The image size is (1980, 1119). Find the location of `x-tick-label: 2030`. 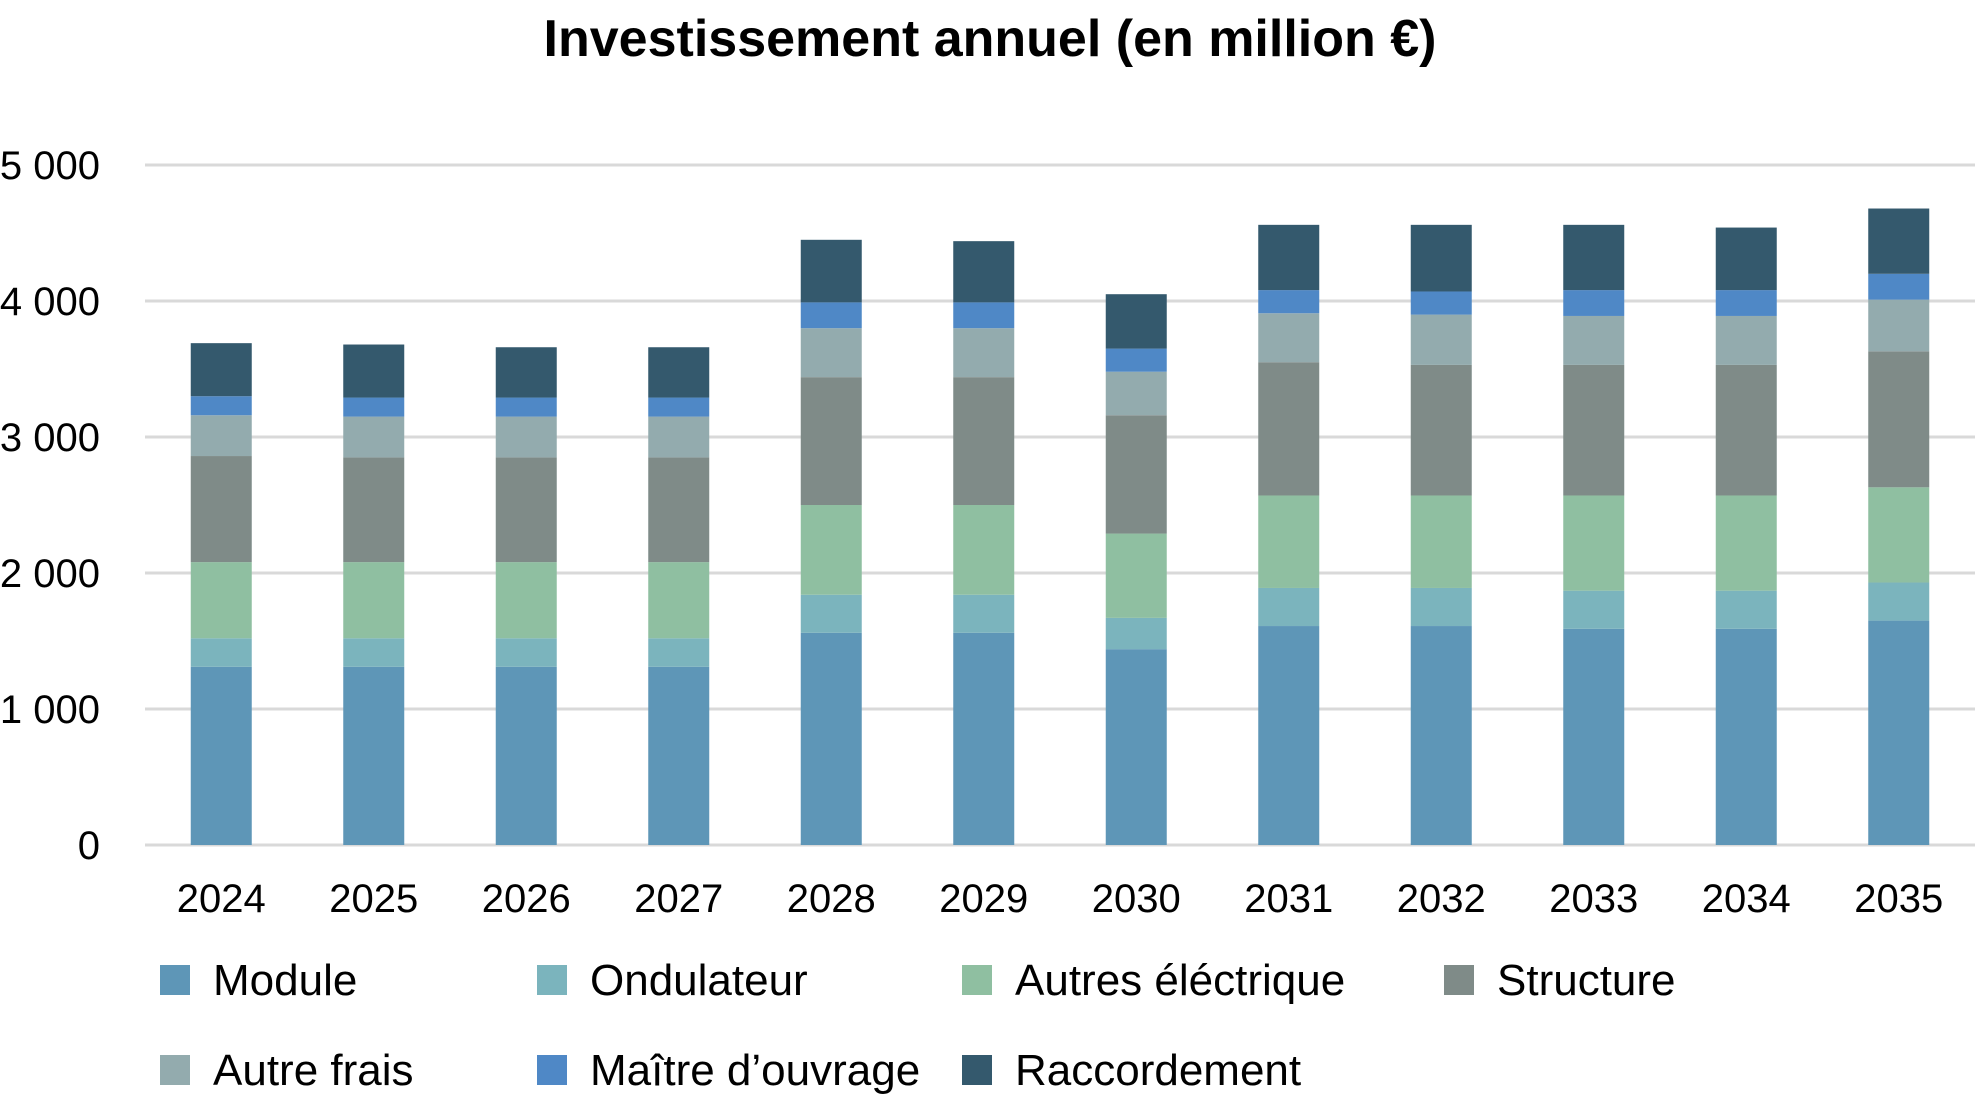

x-tick-label: 2030 is located at coordinates (1136, 899).